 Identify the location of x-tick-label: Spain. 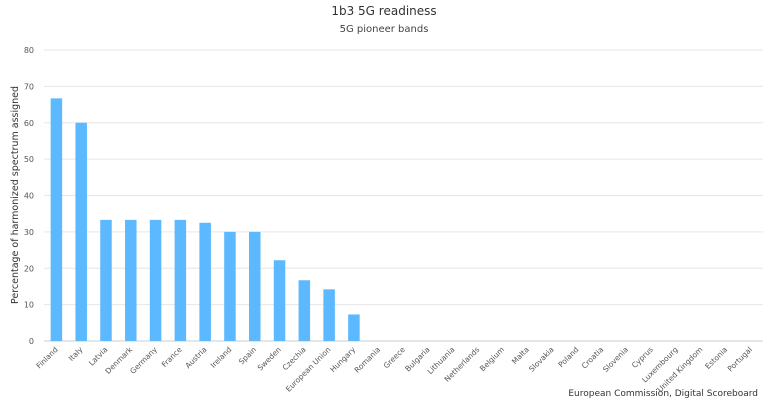
(247, 355).